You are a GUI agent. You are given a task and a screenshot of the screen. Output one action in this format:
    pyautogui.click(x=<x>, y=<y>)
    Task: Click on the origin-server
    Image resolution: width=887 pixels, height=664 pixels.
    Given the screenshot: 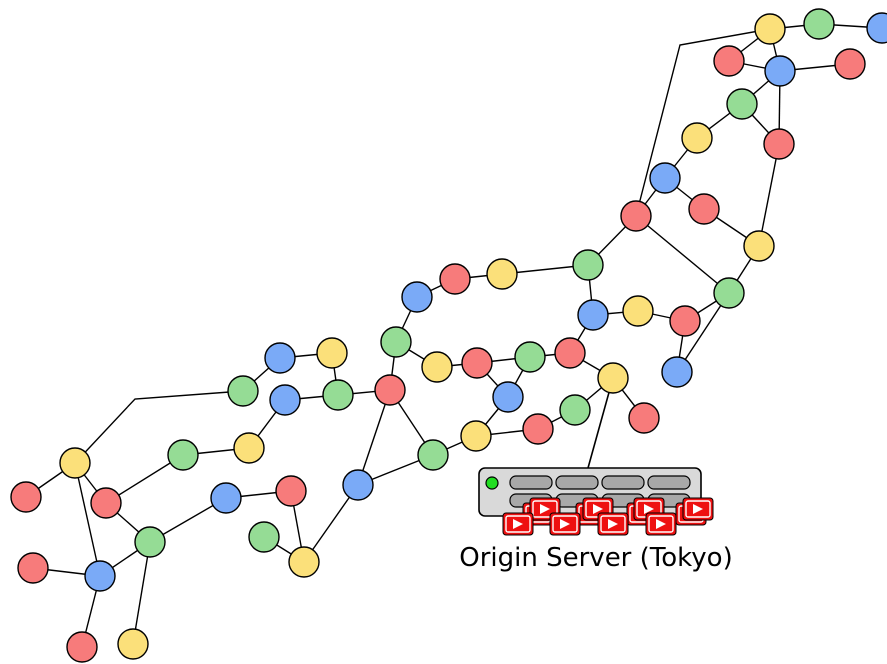 What is the action you would take?
    pyautogui.click(x=596, y=501)
    